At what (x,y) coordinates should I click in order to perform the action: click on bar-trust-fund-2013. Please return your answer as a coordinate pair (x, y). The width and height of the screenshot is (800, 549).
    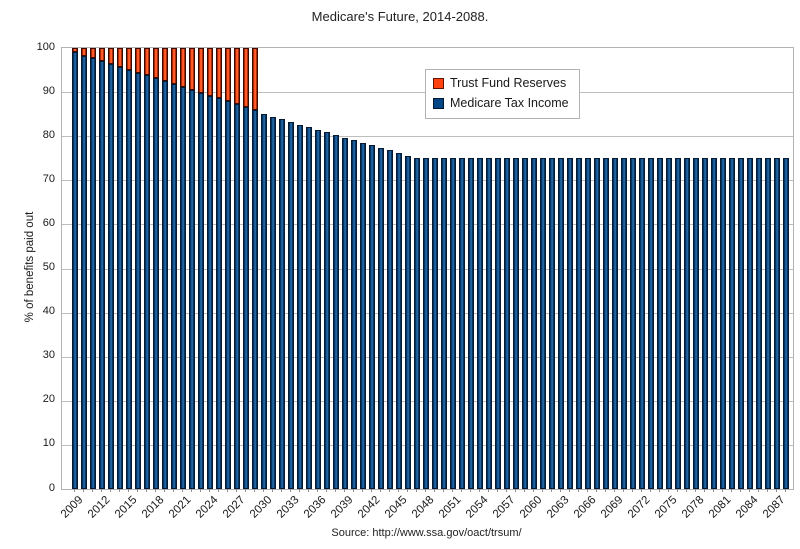
    Looking at the image, I should click on (110, 56).